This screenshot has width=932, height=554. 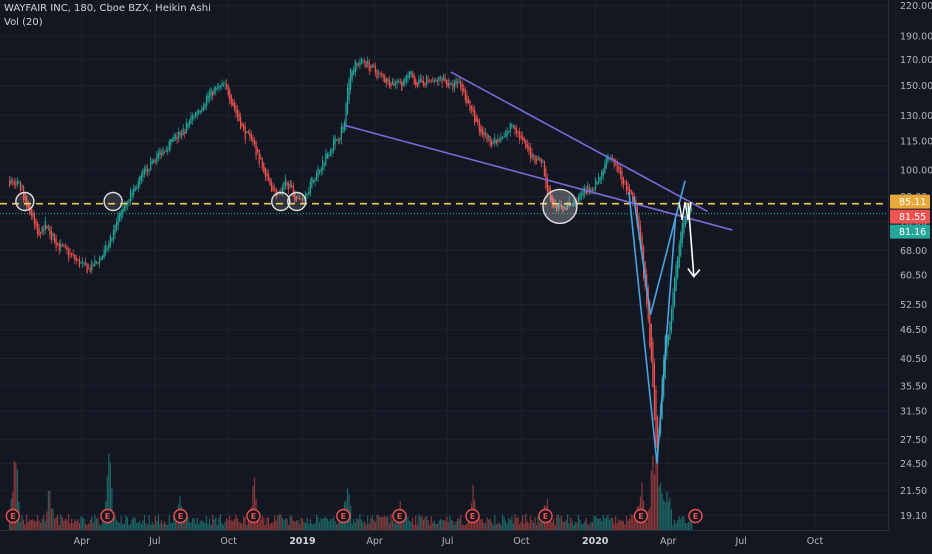 I want to click on x-tick-label: Jul, so click(x=447, y=541).